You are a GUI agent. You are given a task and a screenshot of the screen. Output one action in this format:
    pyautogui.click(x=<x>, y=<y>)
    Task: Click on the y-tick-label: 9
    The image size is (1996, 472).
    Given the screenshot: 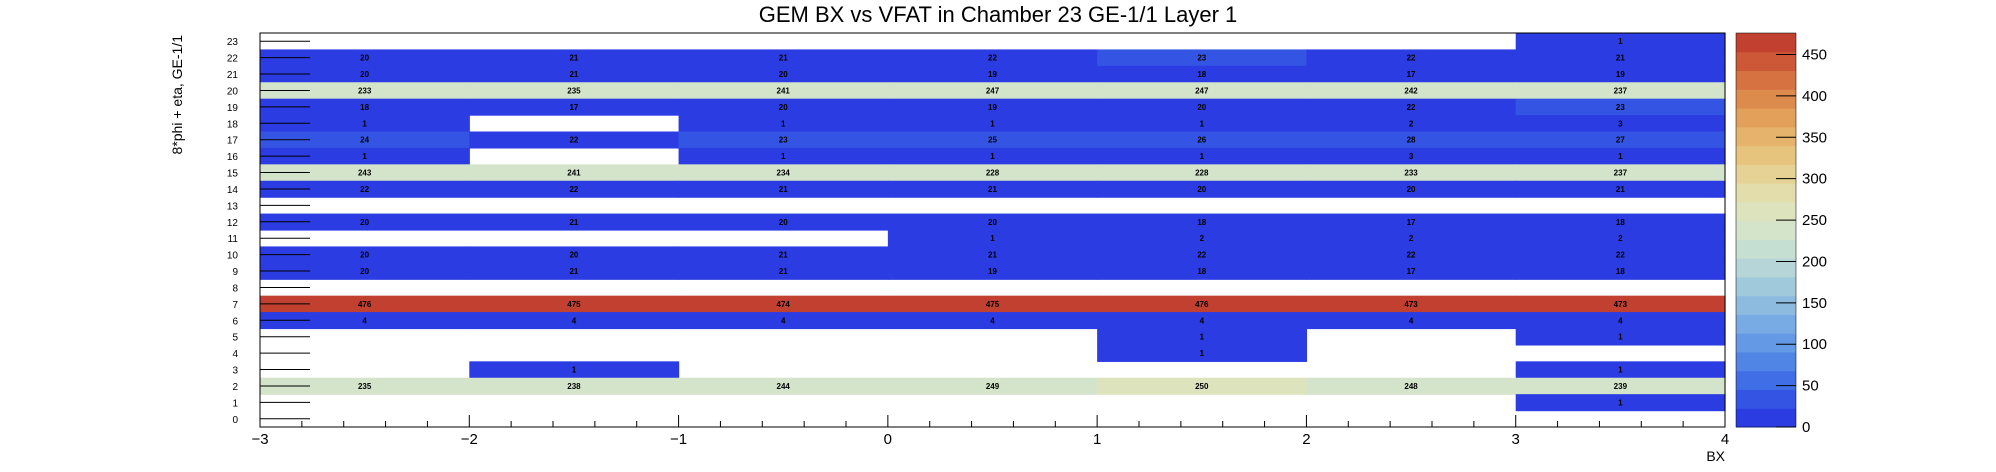 What is the action you would take?
    pyautogui.click(x=235, y=272)
    